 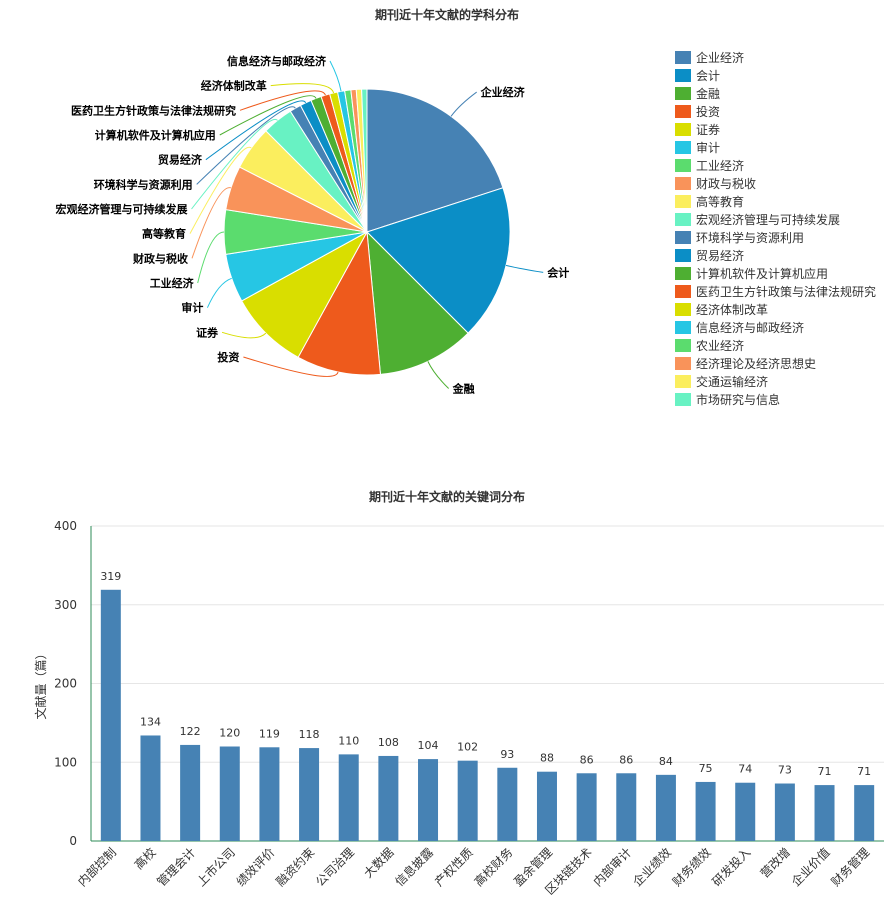 I want to click on legend-label: 信息经济与邮政经济, so click(x=750, y=327).